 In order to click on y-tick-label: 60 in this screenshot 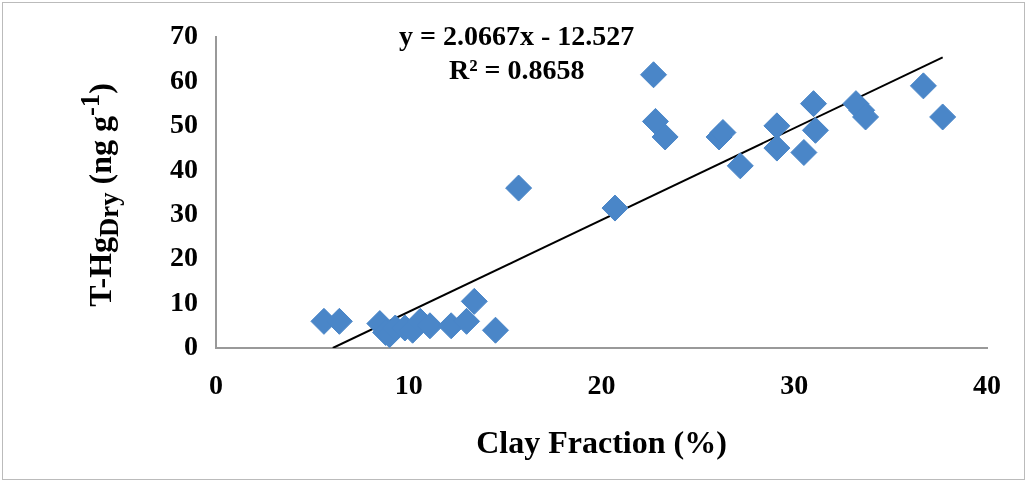, I will do `click(184, 79)`.